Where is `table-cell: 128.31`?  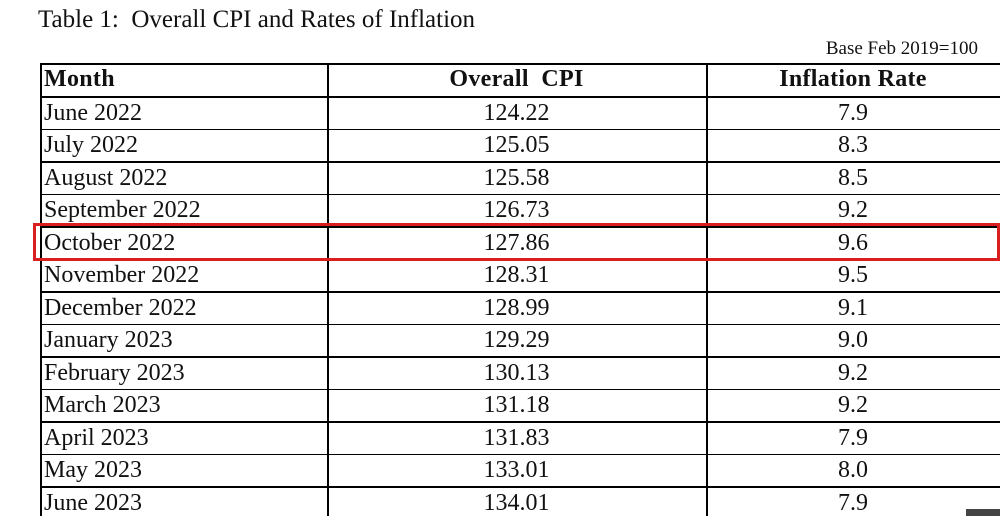 table-cell: 128.31 is located at coordinates (516, 275).